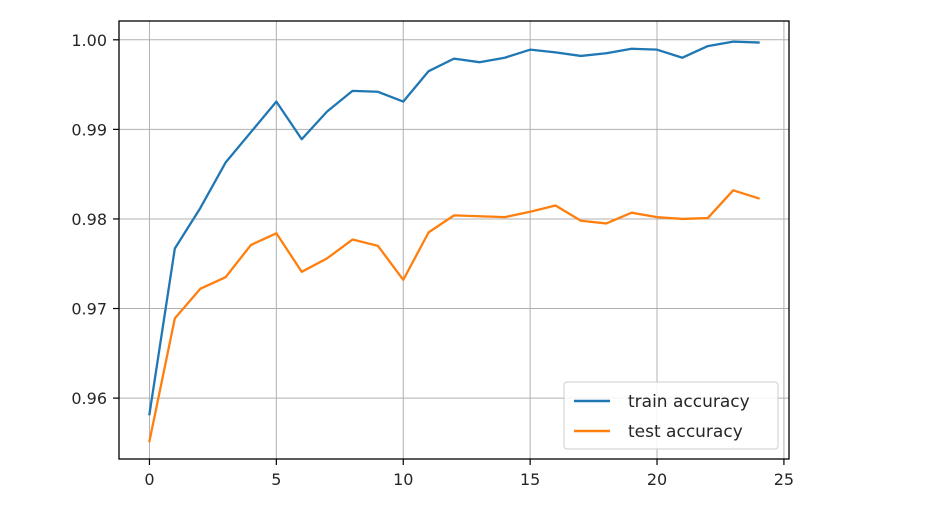 The image size is (930, 508). I want to click on x-tick-label: 0, so click(149, 479).